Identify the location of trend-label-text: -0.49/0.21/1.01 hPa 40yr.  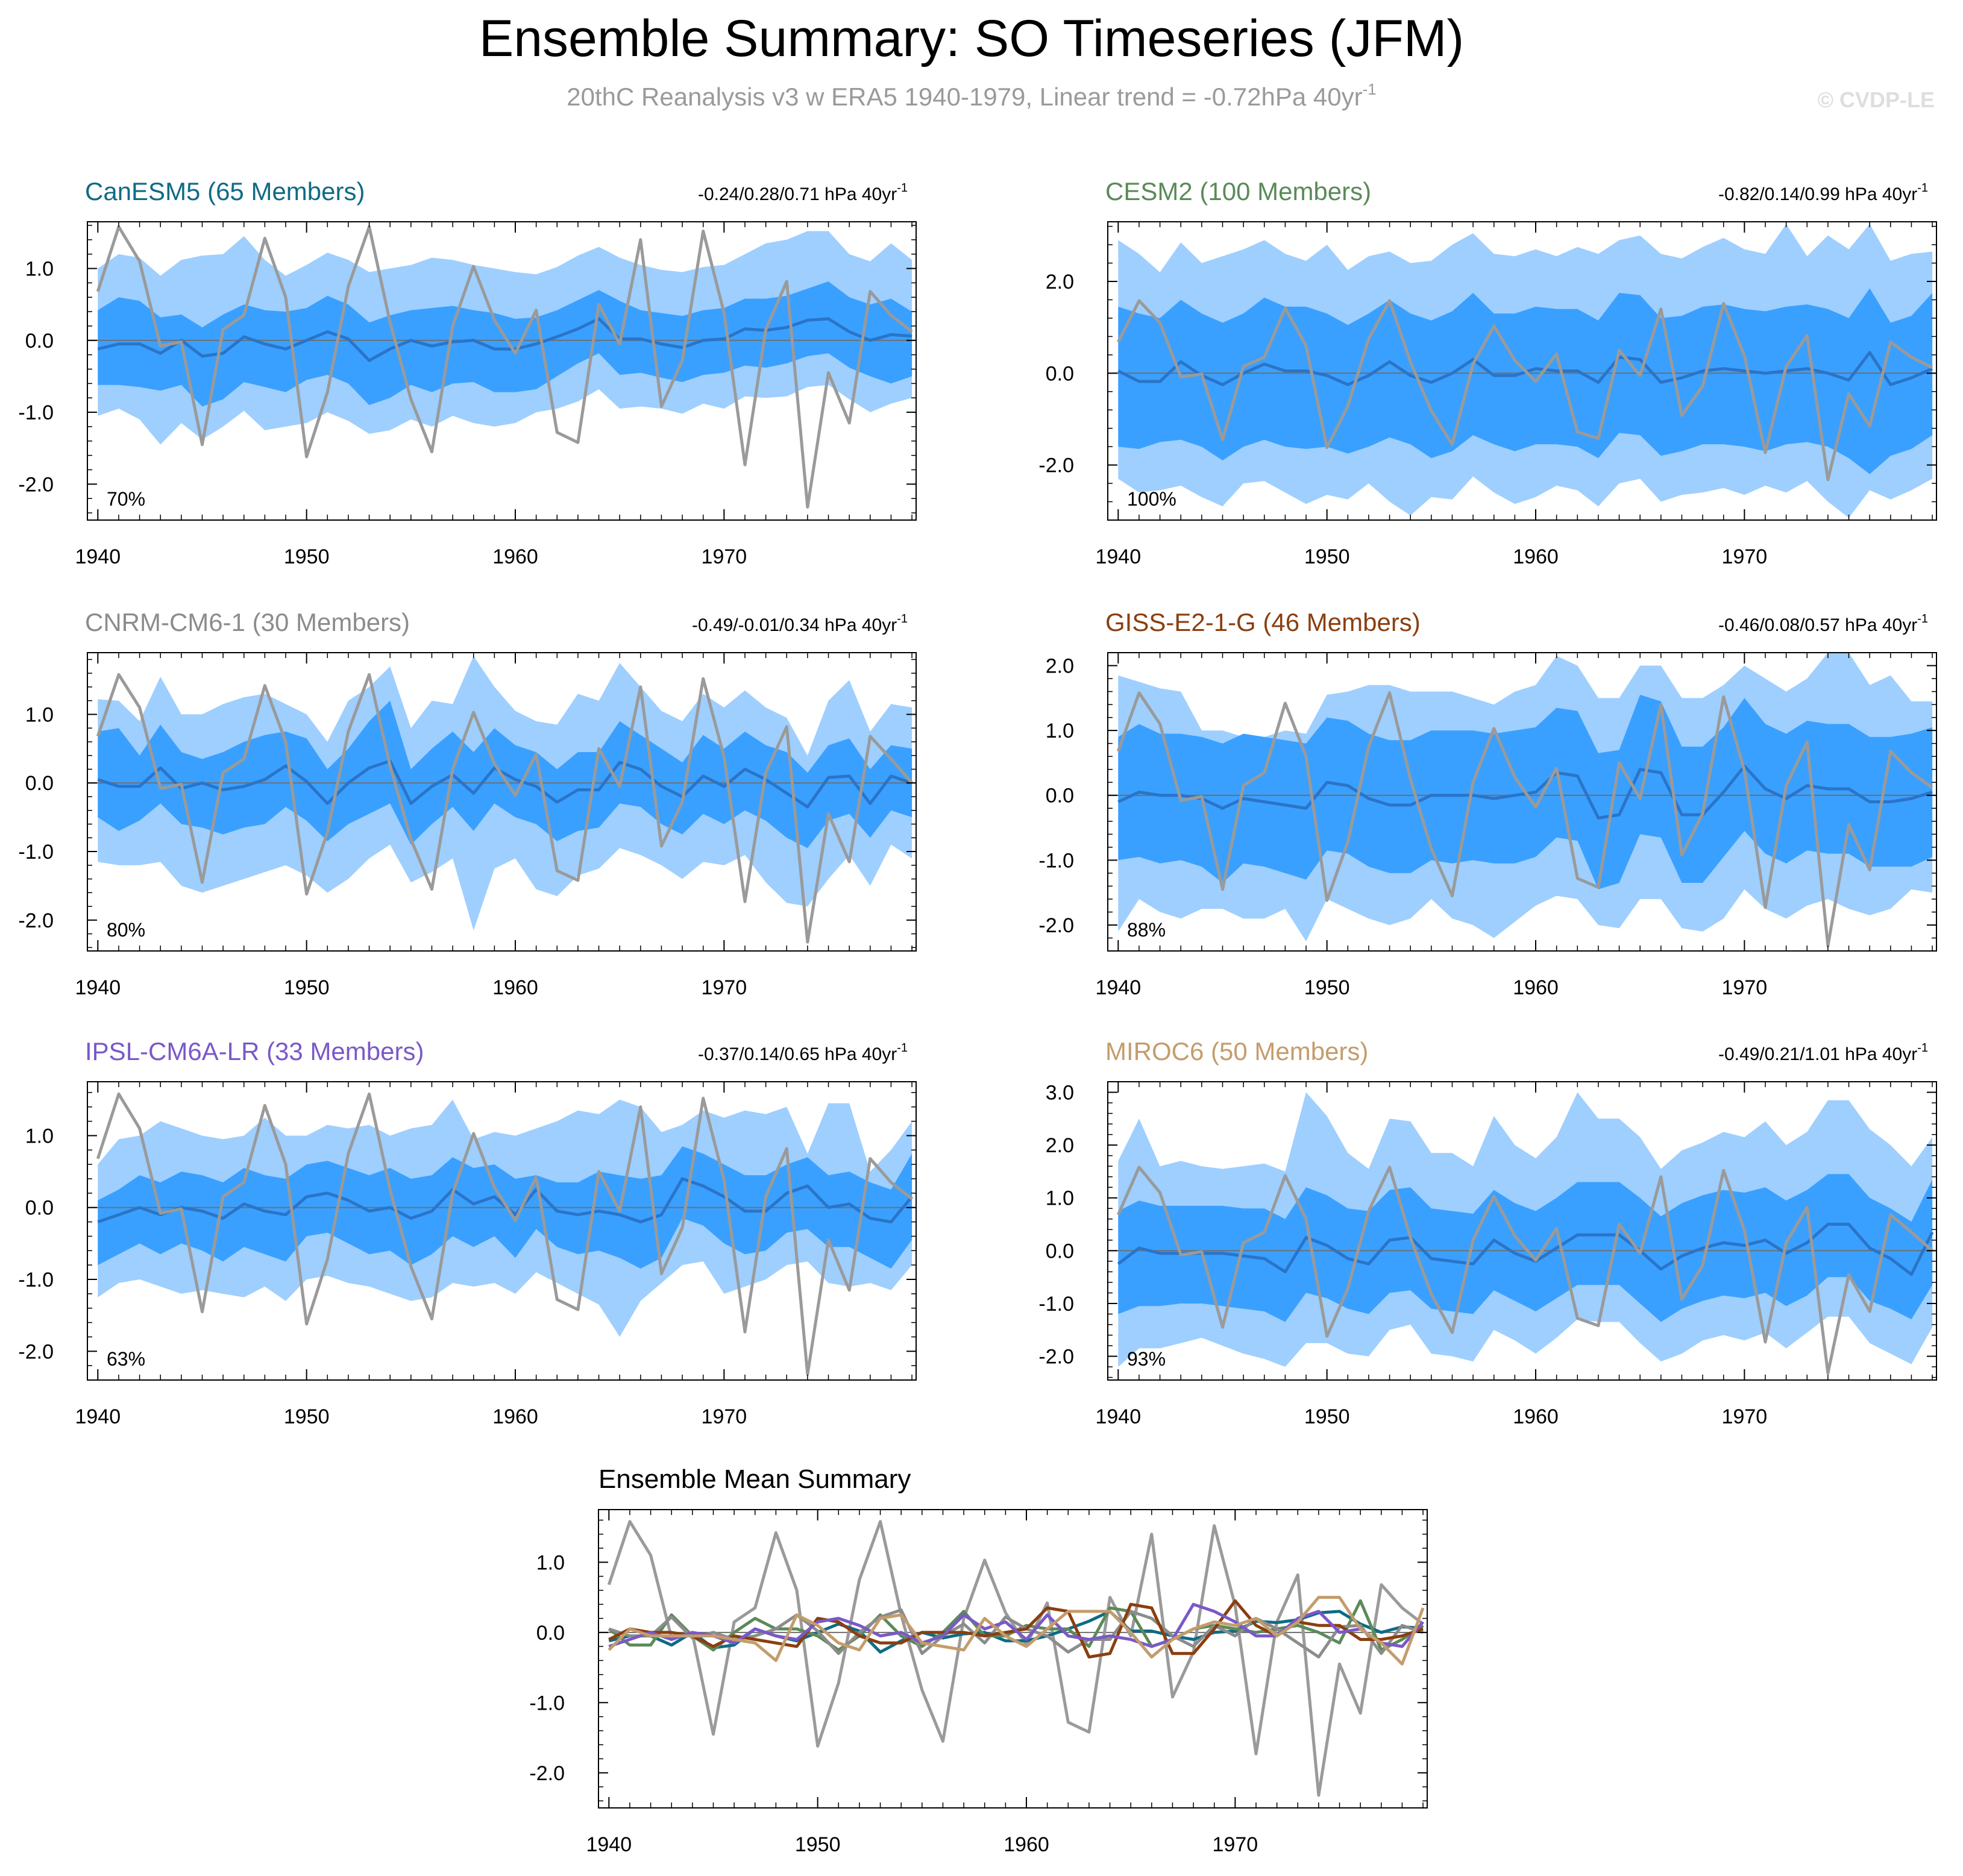
(1817, 1054).